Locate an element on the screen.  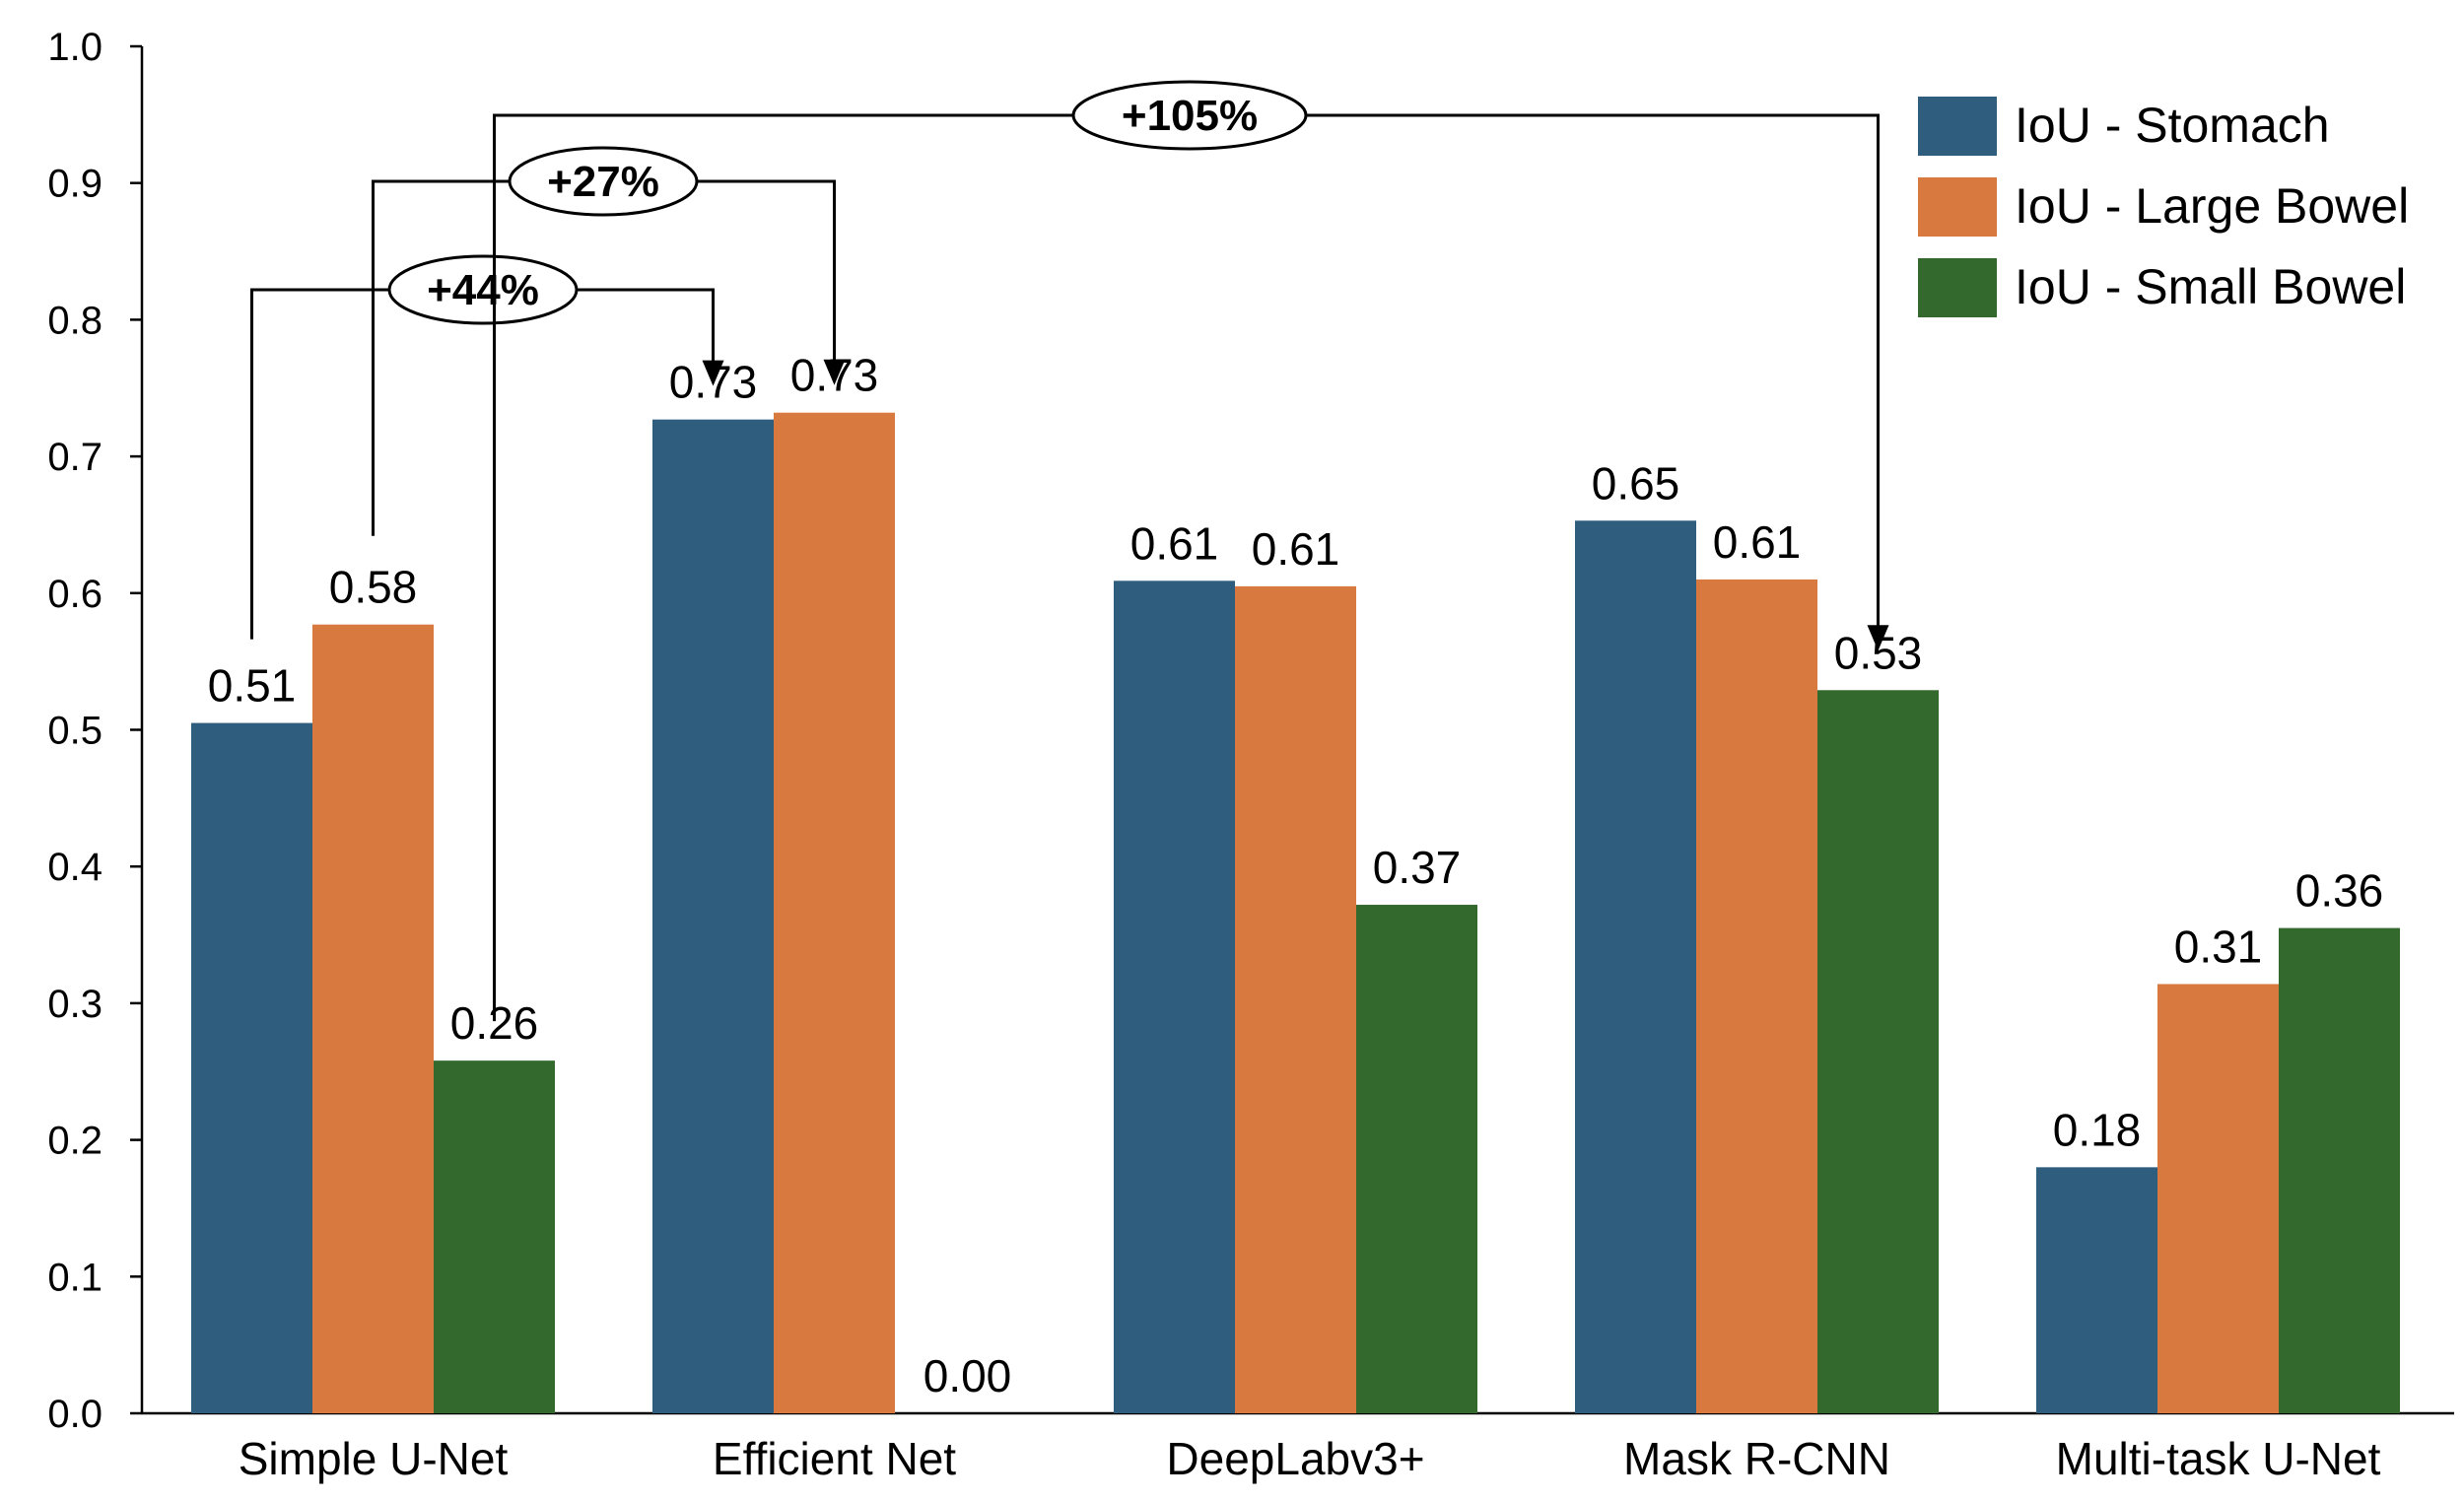
x-tick-label: Simple U-Net is located at coordinates (374, 1458).